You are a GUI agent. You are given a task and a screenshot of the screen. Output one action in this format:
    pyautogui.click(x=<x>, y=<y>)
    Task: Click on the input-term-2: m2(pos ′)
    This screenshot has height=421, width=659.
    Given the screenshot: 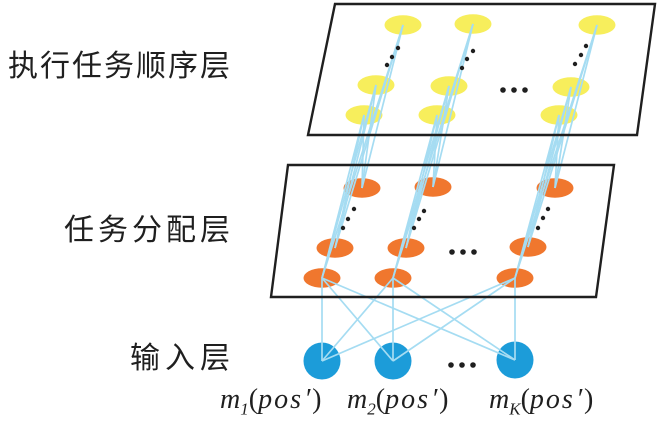 What is the action you would take?
    pyautogui.click(x=398, y=401)
    